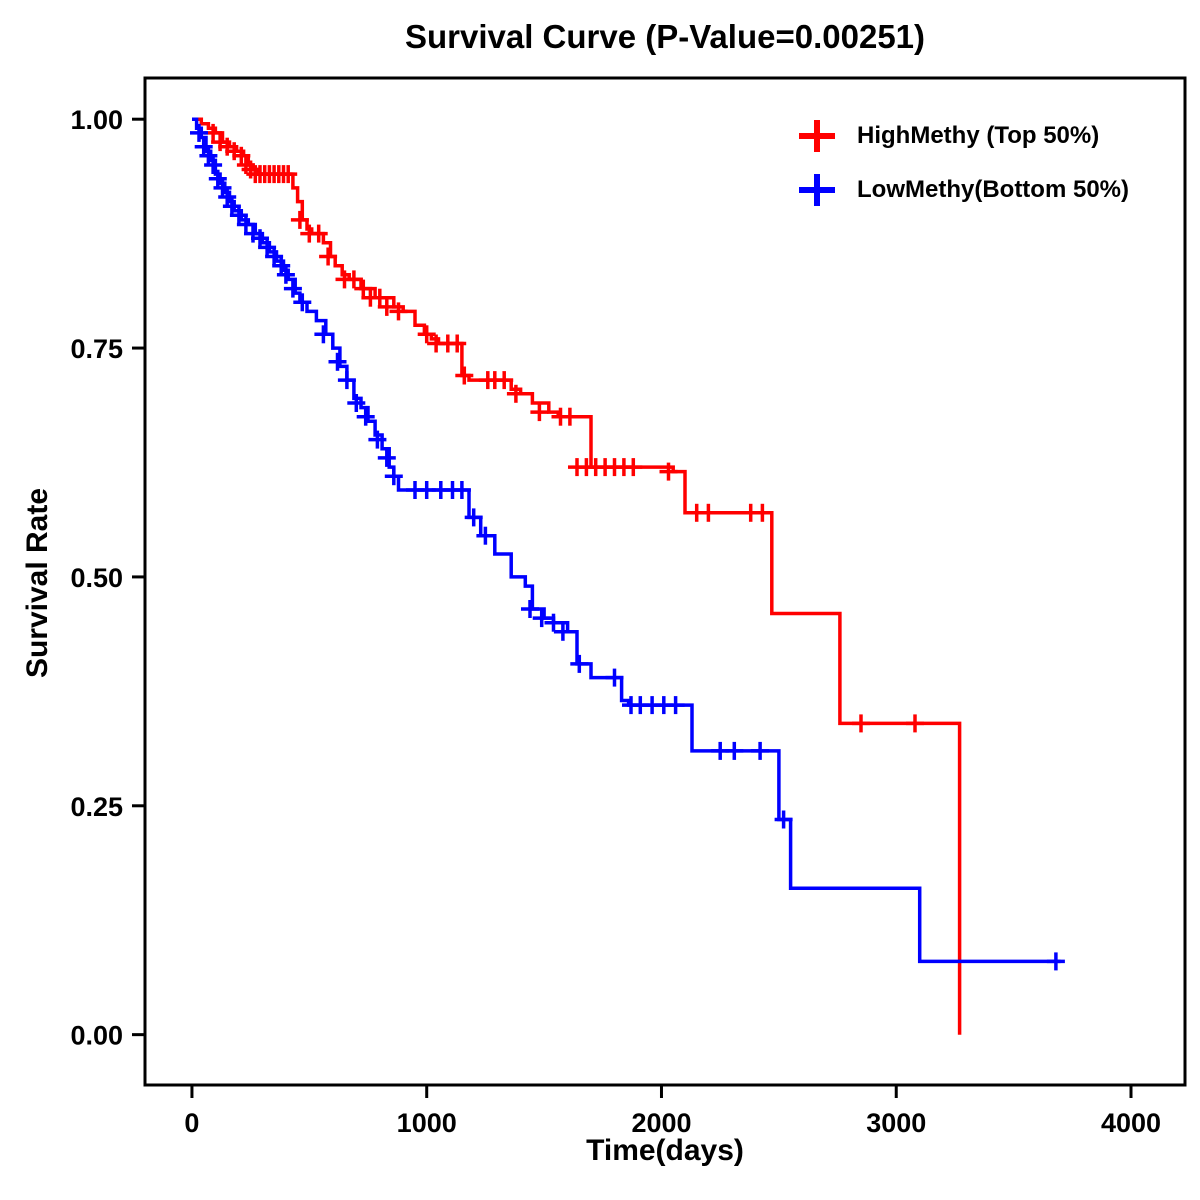  Describe the element at coordinates (665, 1150) in the screenshot. I see `x-axis-label: Time(days)` at that location.